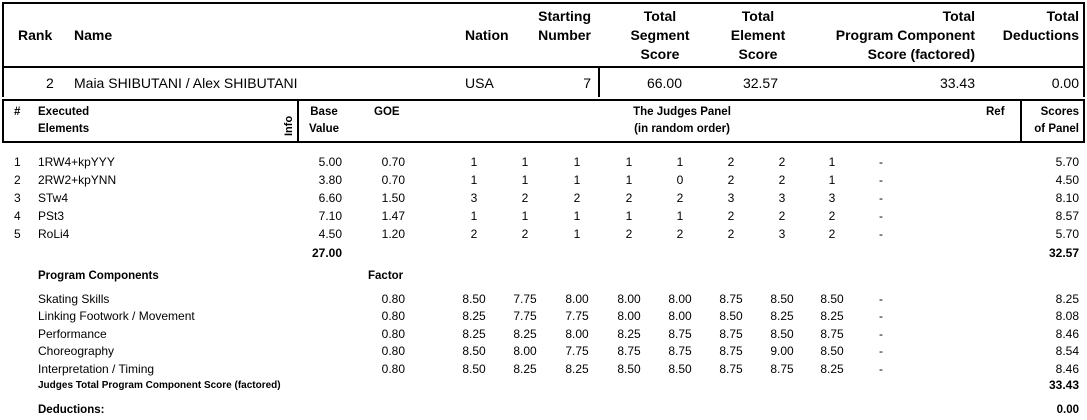  I want to click on element-code: RoLi4, so click(54, 234).